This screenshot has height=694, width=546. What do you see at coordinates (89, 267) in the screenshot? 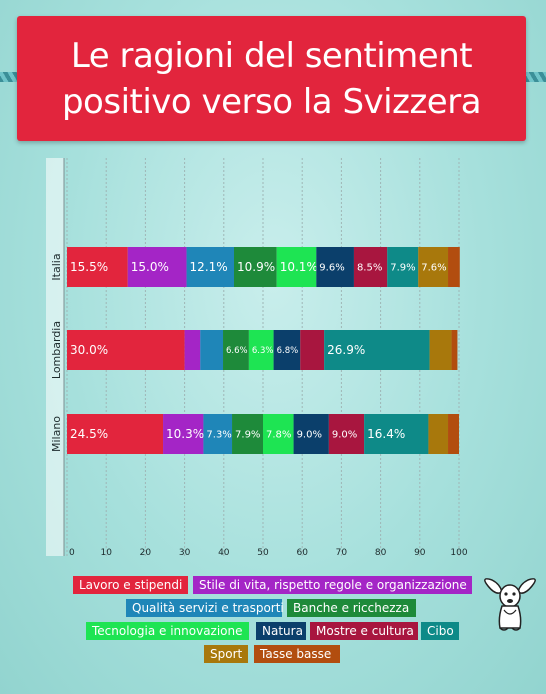
I see `data-label: 15.5%` at bounding box center [89, 267].